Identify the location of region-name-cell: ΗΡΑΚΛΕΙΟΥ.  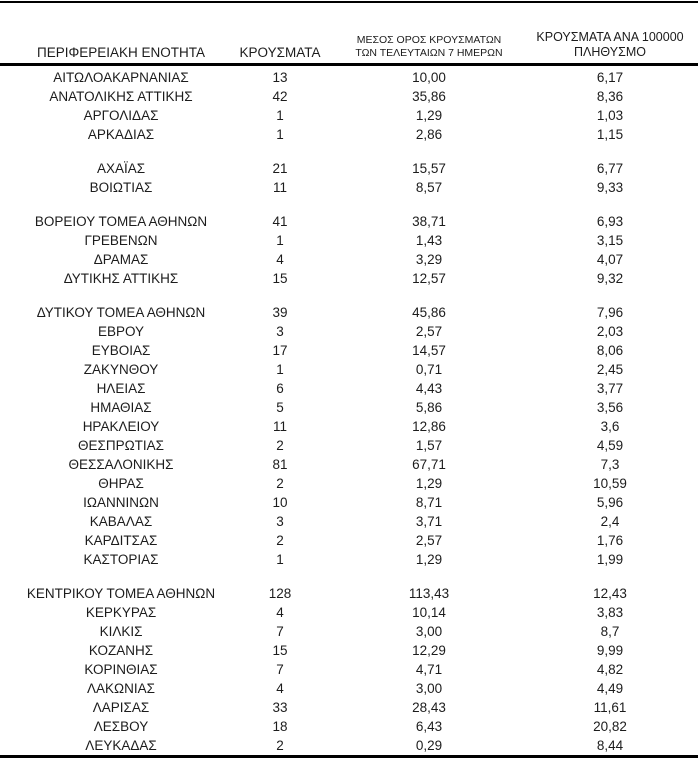
(121, 426).